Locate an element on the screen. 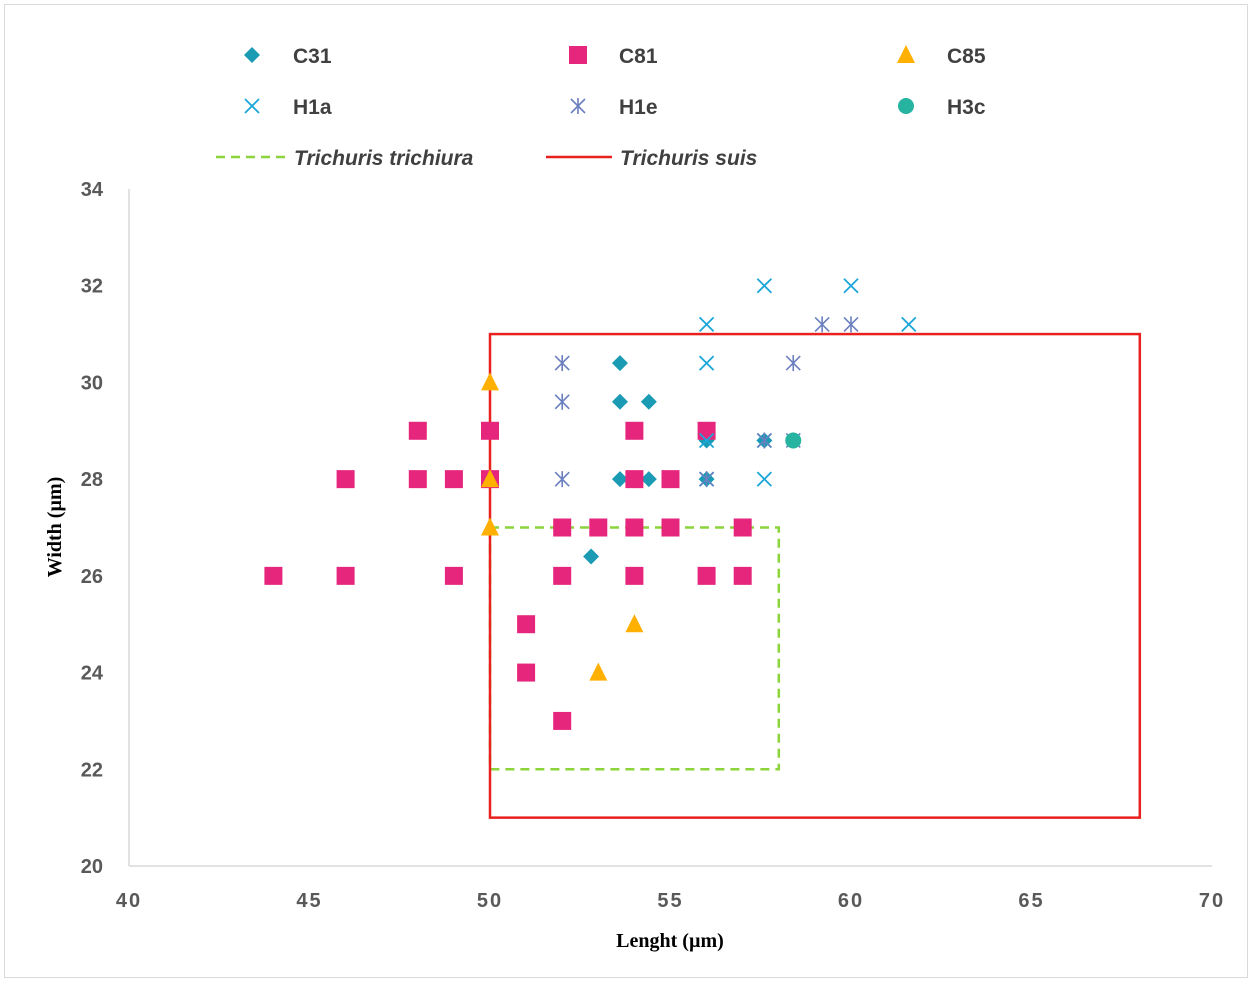 The image size is (1254, 984). y-axis-title: Width (µm) is located at coordinates (55, 527).